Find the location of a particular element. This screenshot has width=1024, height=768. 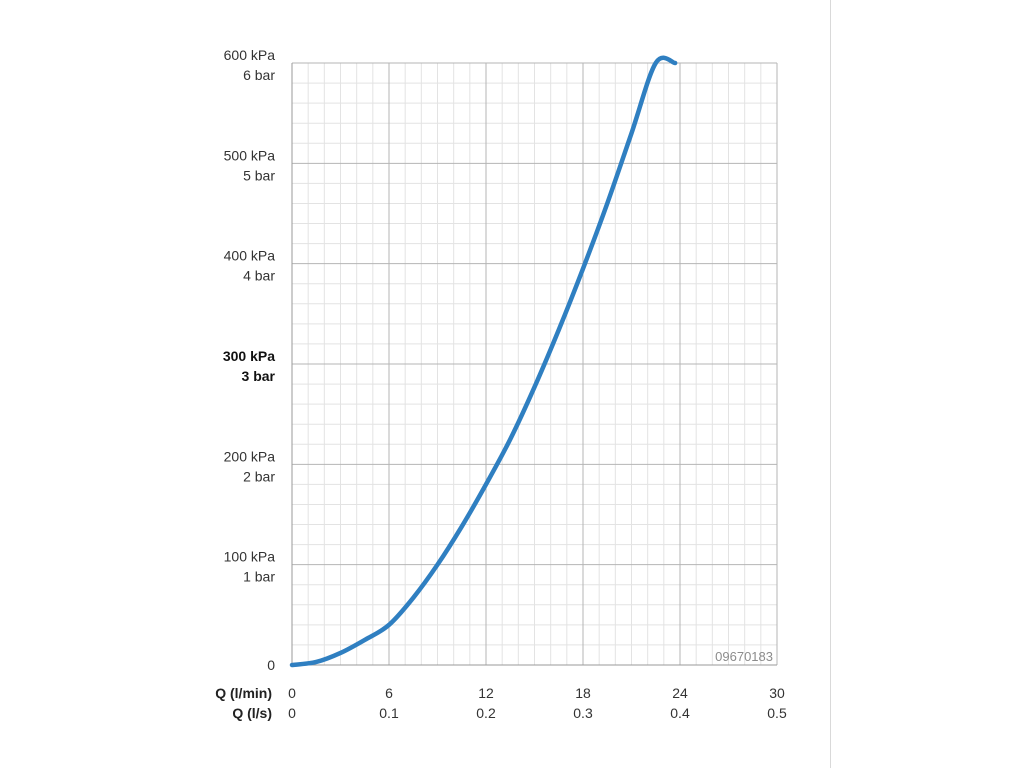

x-tick-label-lmin: 12 is located at coordinates (486, 693).